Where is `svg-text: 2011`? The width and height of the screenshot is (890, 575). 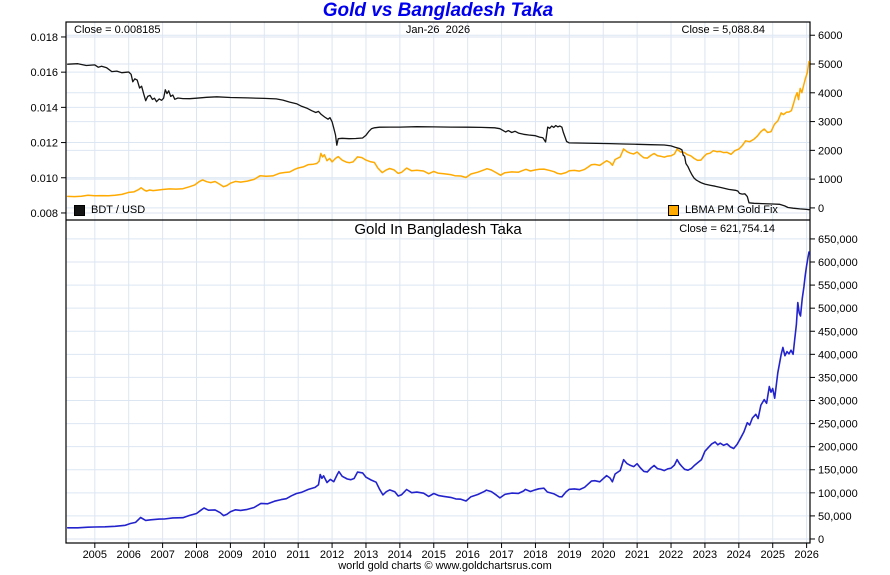
svg-text: 2011 is located at coordinates (298, 555).